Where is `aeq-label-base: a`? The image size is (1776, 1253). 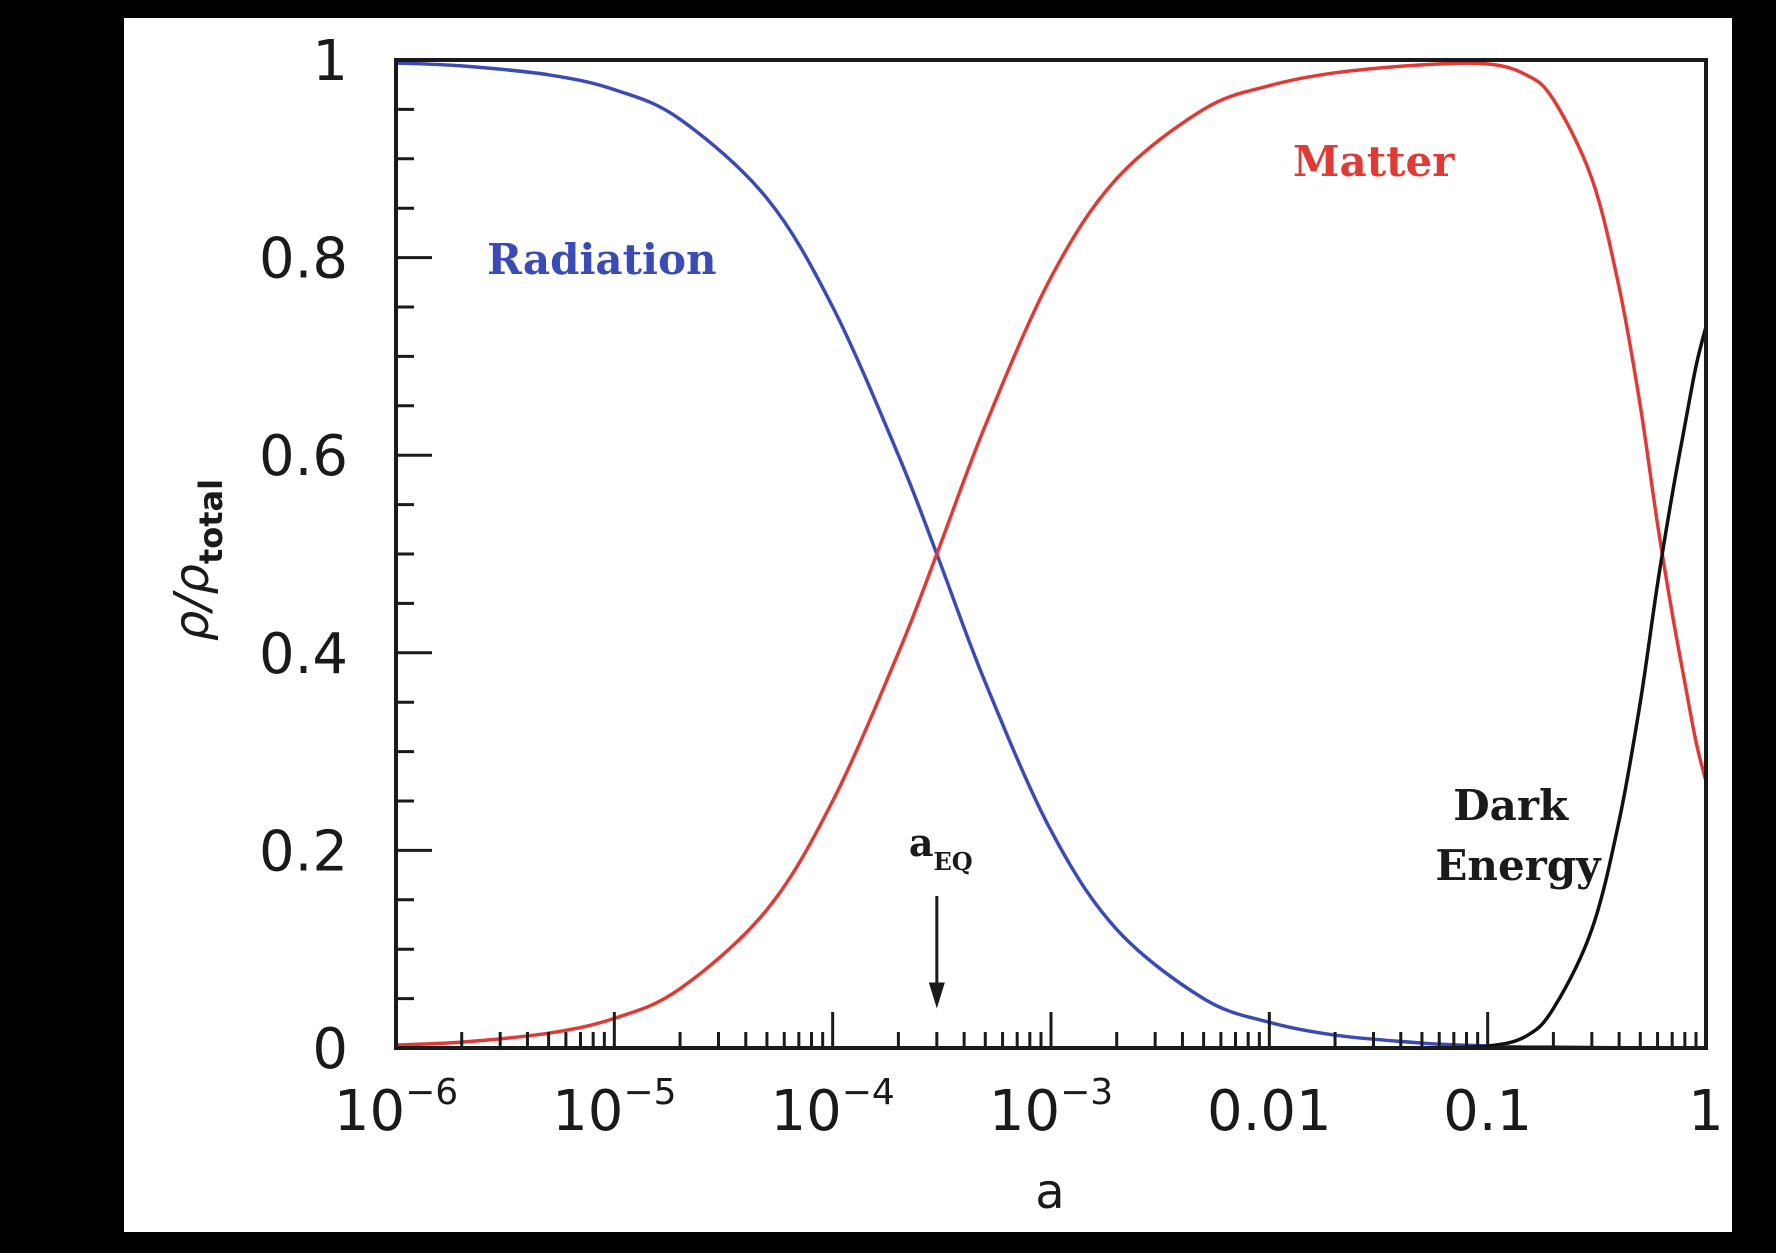 aeq-label-base: a is located at coordinates (921, 842).